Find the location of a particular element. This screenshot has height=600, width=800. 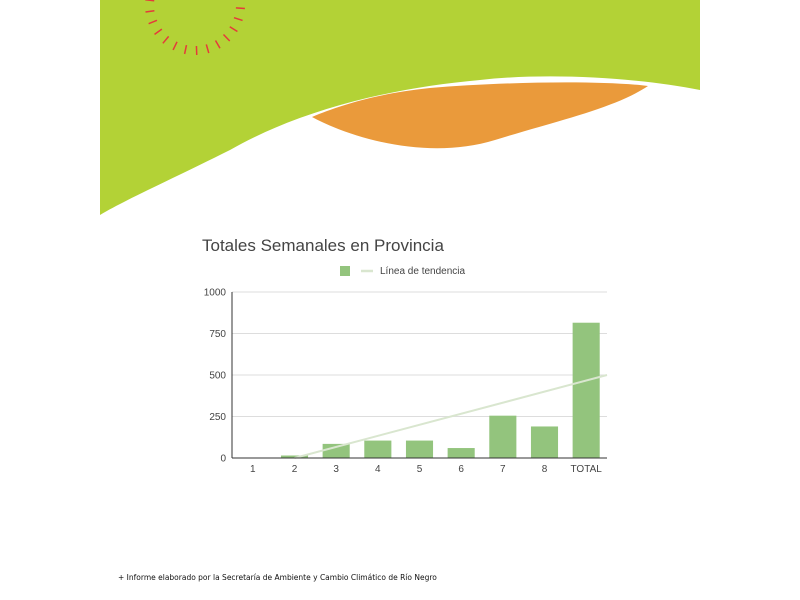

bars is located at coordinates (440, 390).